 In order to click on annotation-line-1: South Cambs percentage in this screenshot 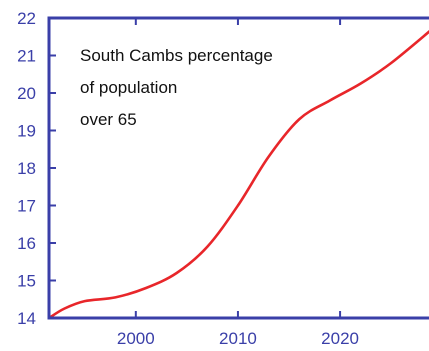, I will do `click(176, 55)`.